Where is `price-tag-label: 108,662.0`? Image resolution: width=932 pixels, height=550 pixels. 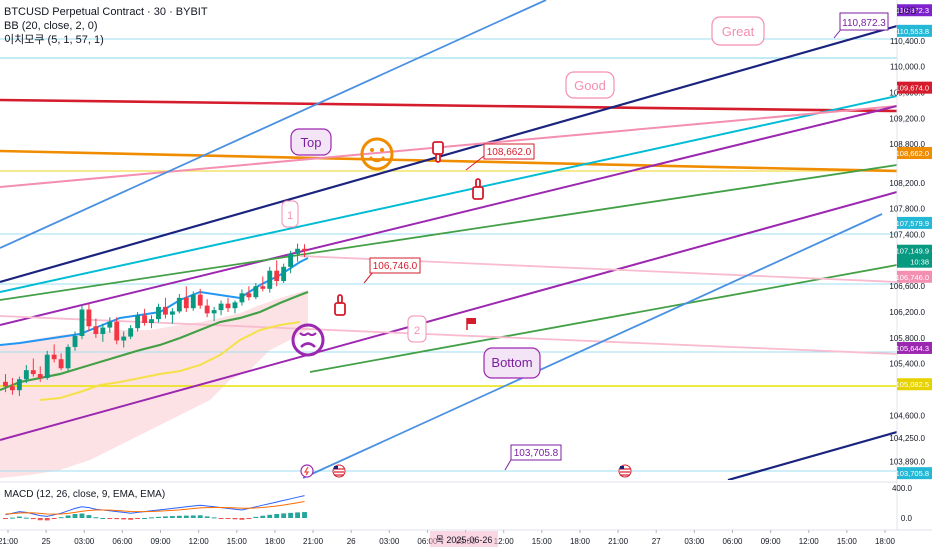
price-tag-label: 108,662.0 is located at coordinates (912, 153).